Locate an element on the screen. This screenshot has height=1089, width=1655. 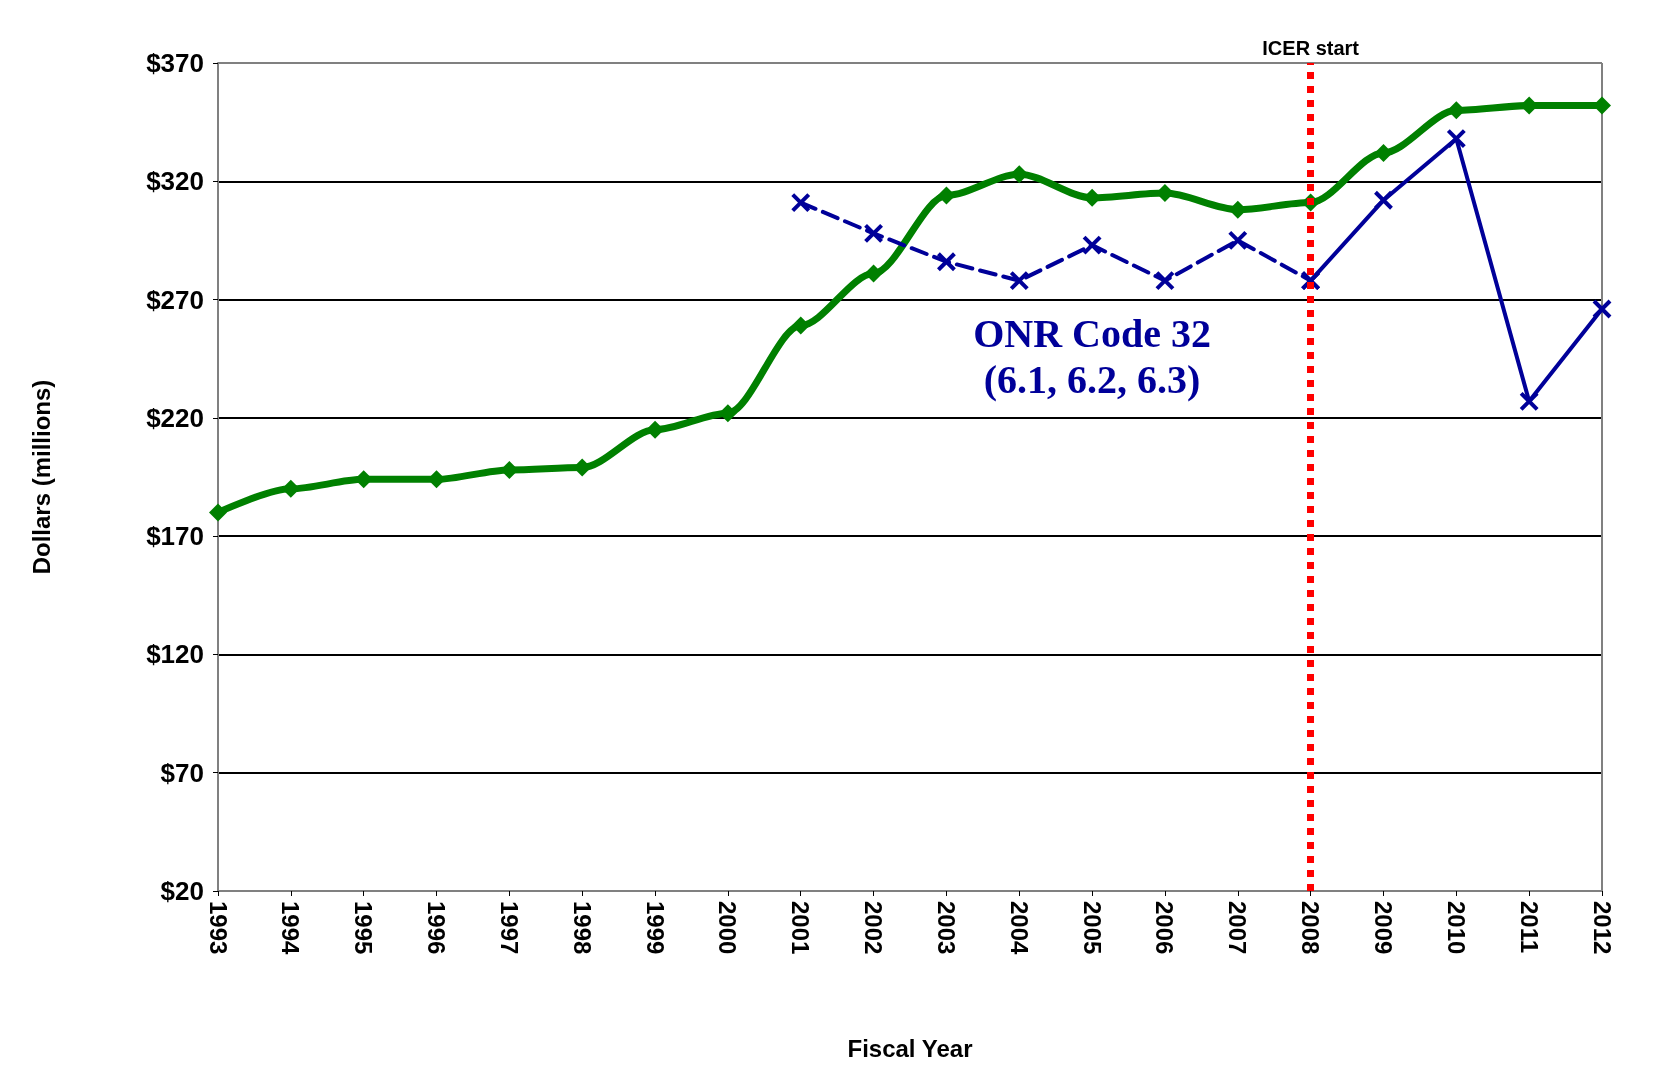
y-tick-label: $270 is located at coordinates (175, 299).